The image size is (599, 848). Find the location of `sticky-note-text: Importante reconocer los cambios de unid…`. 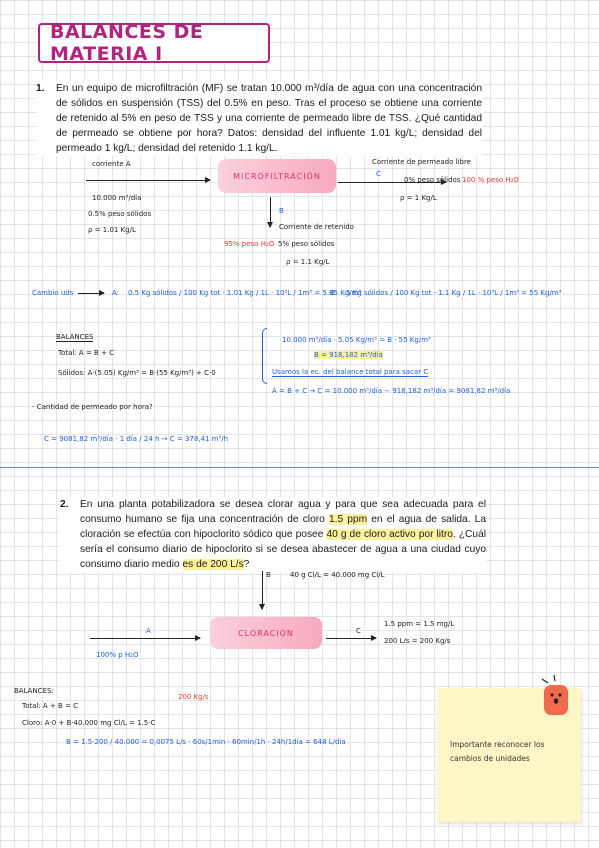

sticky-note-text: Importante reconocer los cambios de unid… is located at coordinates (497, 751).